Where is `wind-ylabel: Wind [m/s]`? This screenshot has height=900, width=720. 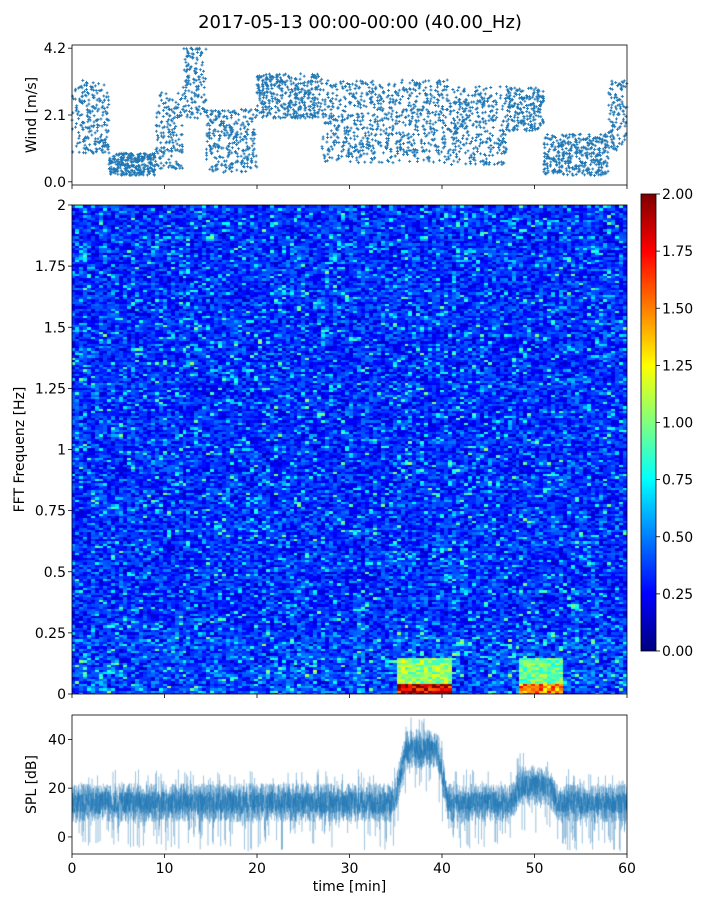 wind-ylabel: Wind [m/s] is located at coordinates (32, 115).